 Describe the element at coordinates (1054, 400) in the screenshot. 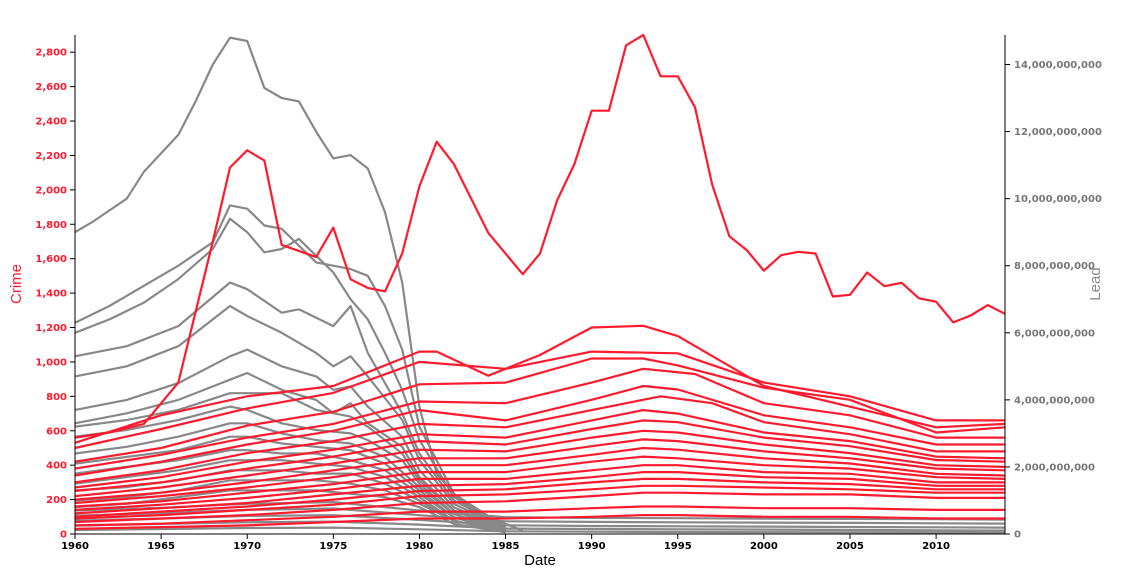

I see `lead-tick-label: 4,000,000,000` at that location.